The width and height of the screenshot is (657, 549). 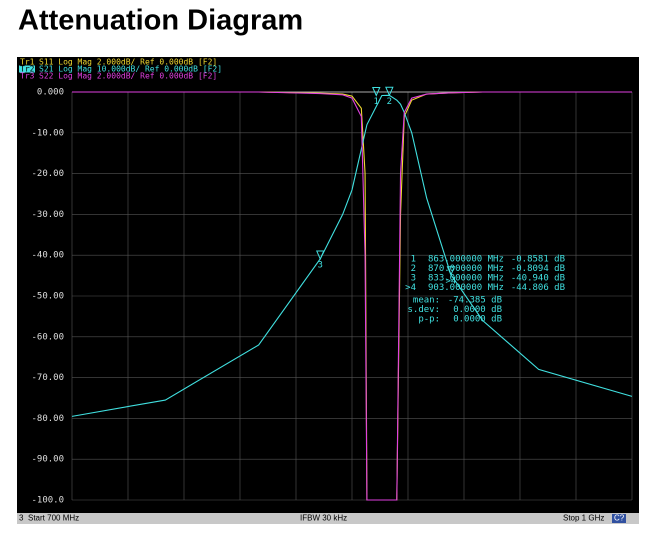 What do you see at coordinates (47, 133) in the screenshot?
I see `y-tick-label: -10.00` at bounding box center [47, 133].